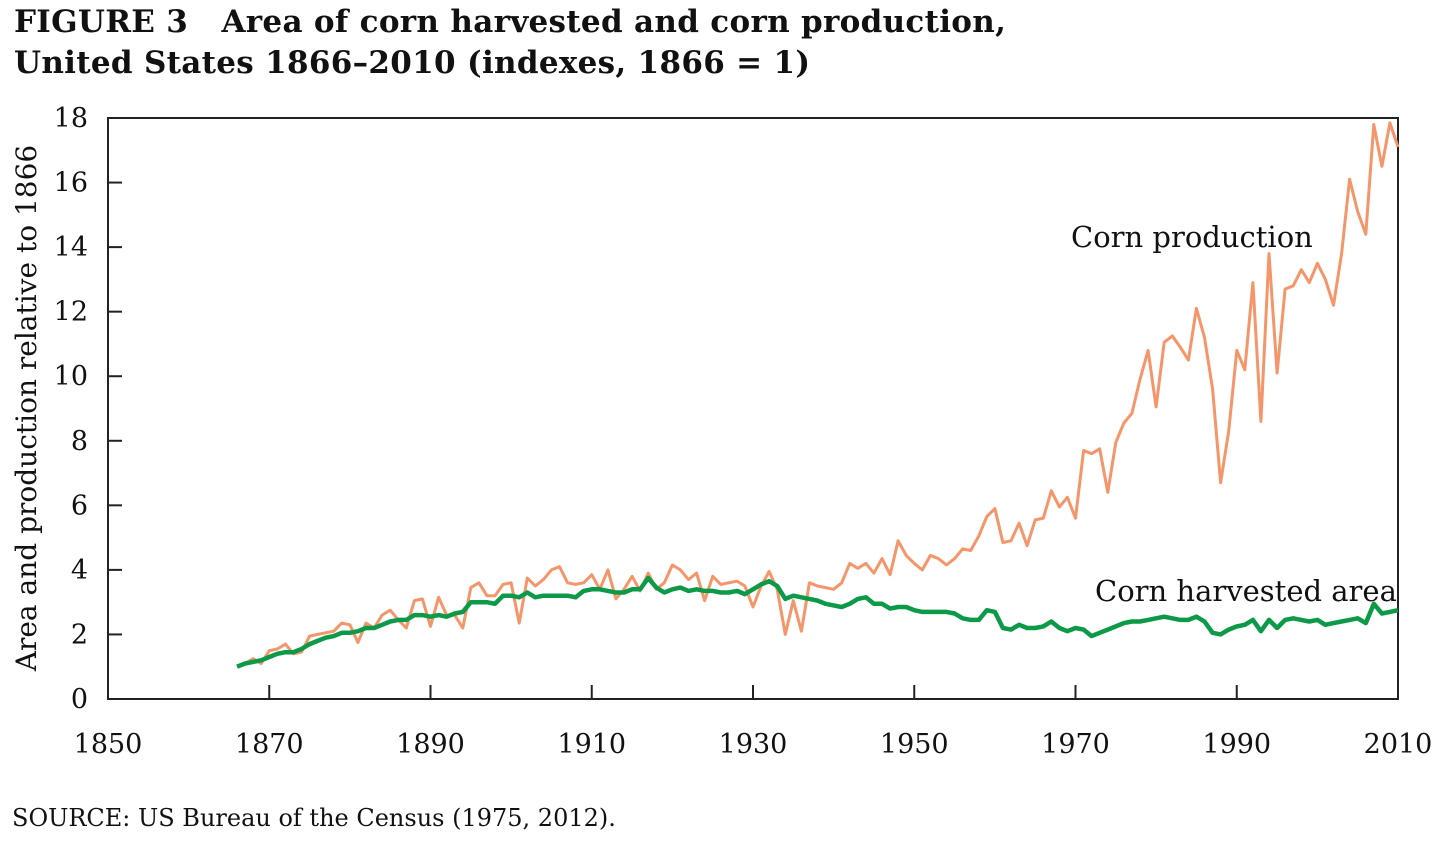  Describe the element at coordinates (71, 312) in the screenshot. I see `y-tick-label: 12` at that location.